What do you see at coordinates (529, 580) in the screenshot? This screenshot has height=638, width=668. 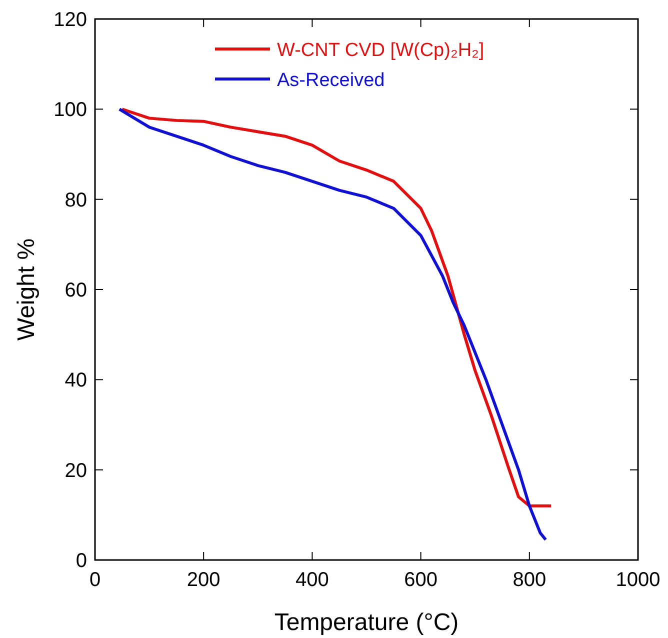 I see `x-tick-label: 800` at bounding box center [529, 580].